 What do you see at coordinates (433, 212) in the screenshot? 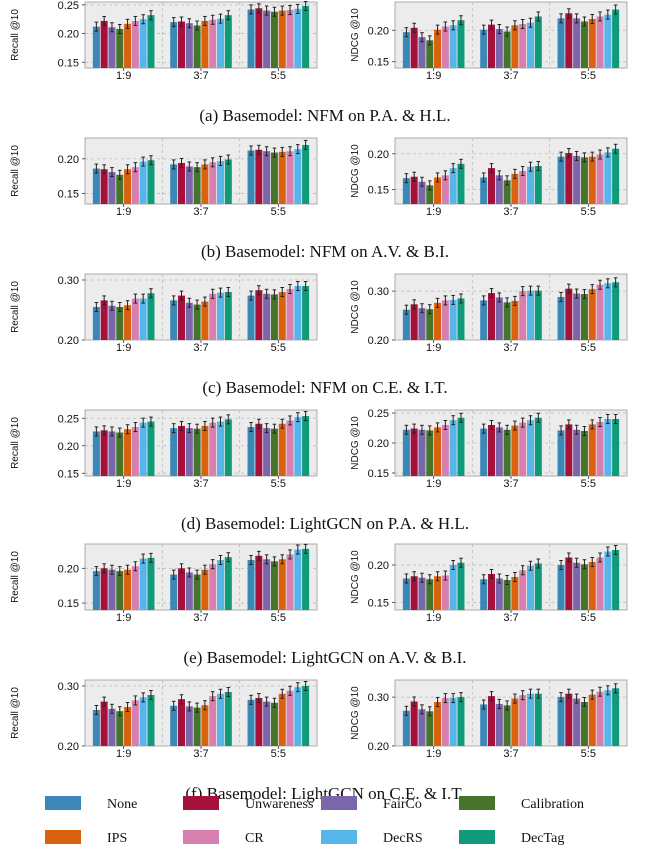
I see `x-tick-label: 1:9` at bounding box center [433, 212].